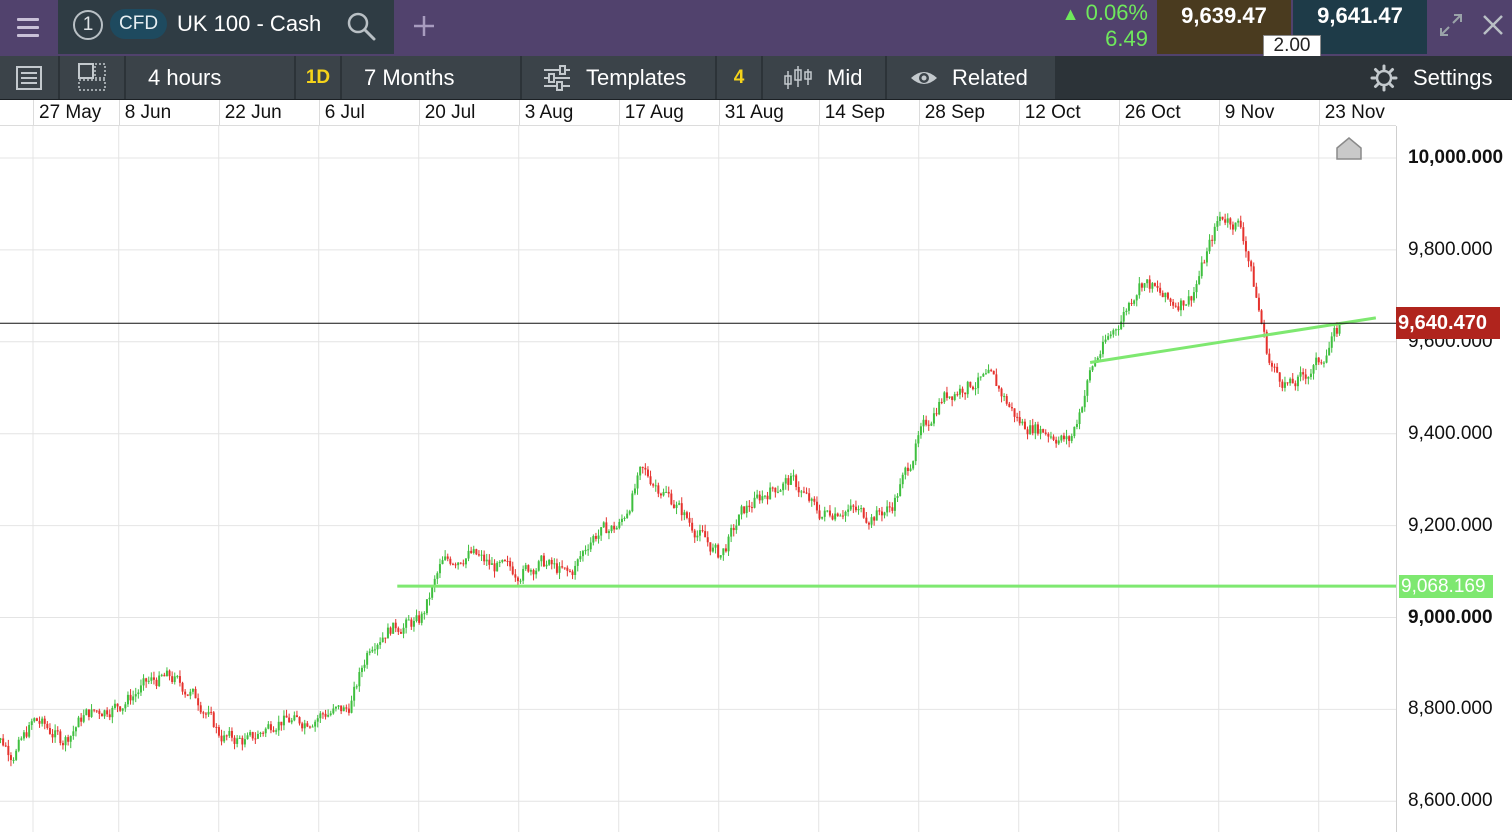 The height and width of the screenshot is (832, 1512). What do you see at coordinates (92, 77) in the screenshot?
I see `layout-button` at bounding box center [92, 77].